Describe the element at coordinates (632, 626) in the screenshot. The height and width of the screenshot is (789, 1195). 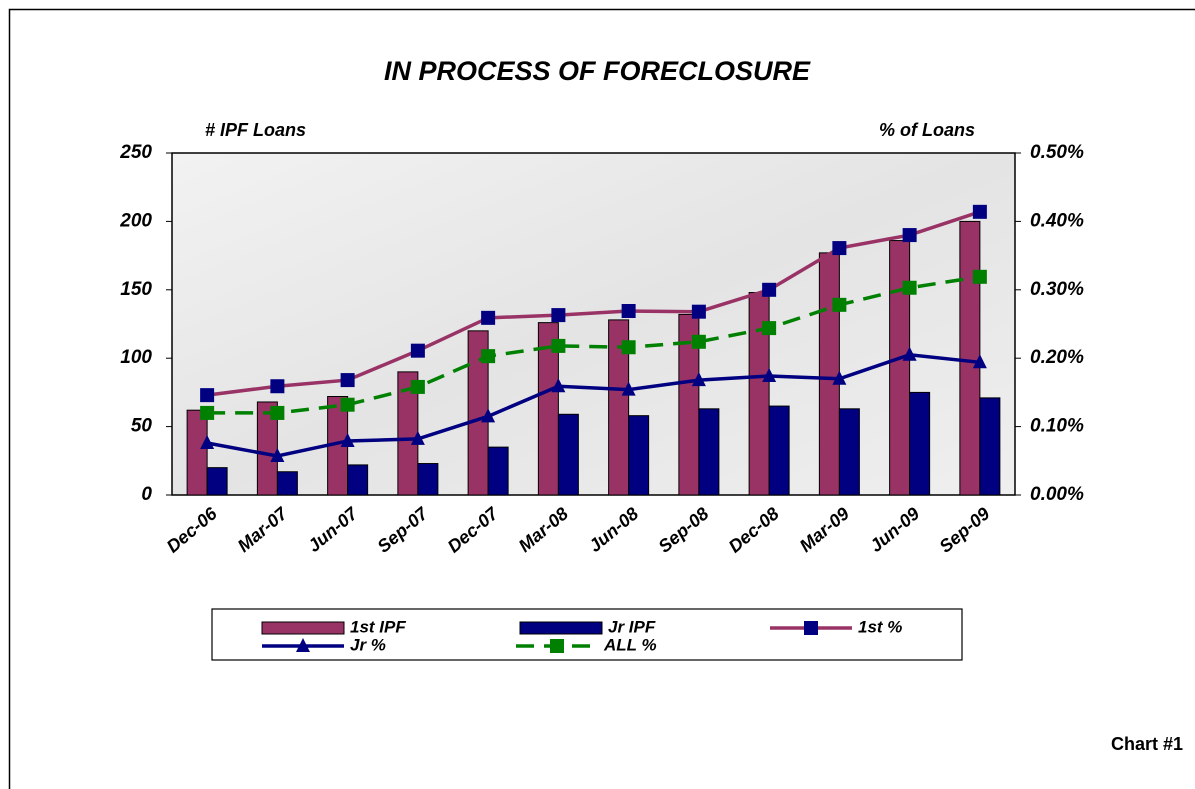
I see `legend-label: Jr IPF` at that location.